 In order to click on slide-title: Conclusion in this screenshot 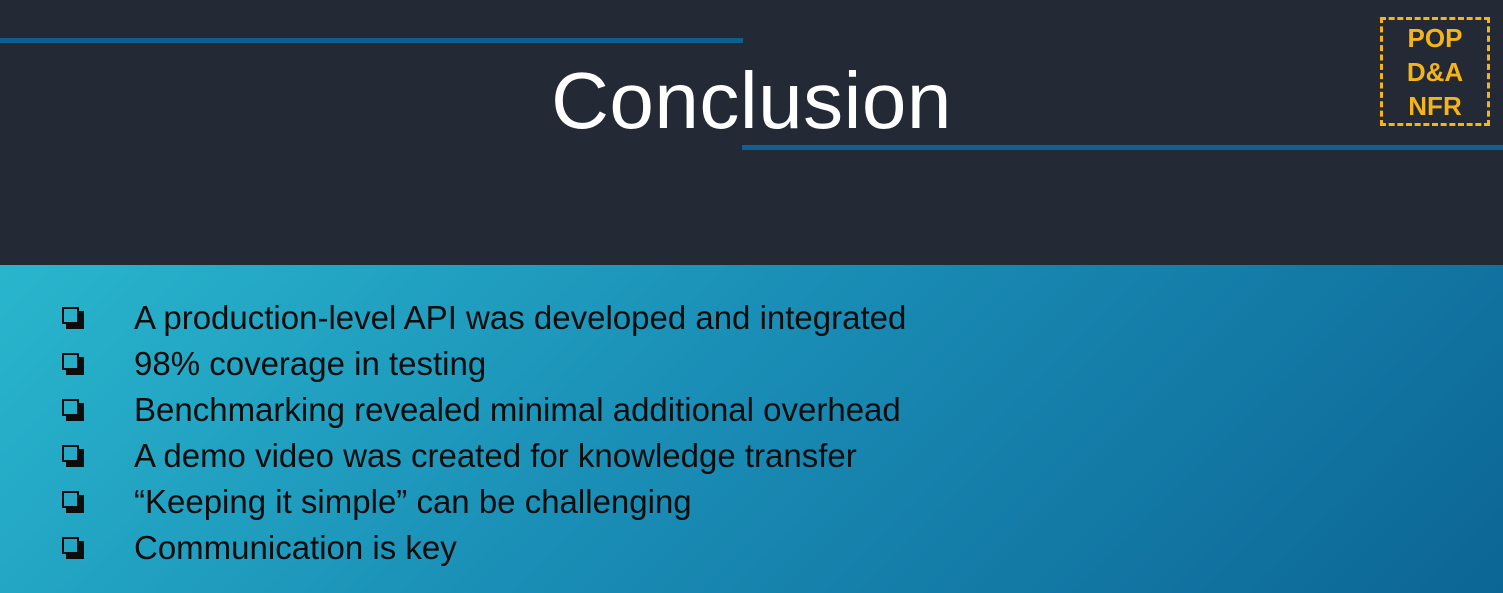, I will do `click(751, 100)`.